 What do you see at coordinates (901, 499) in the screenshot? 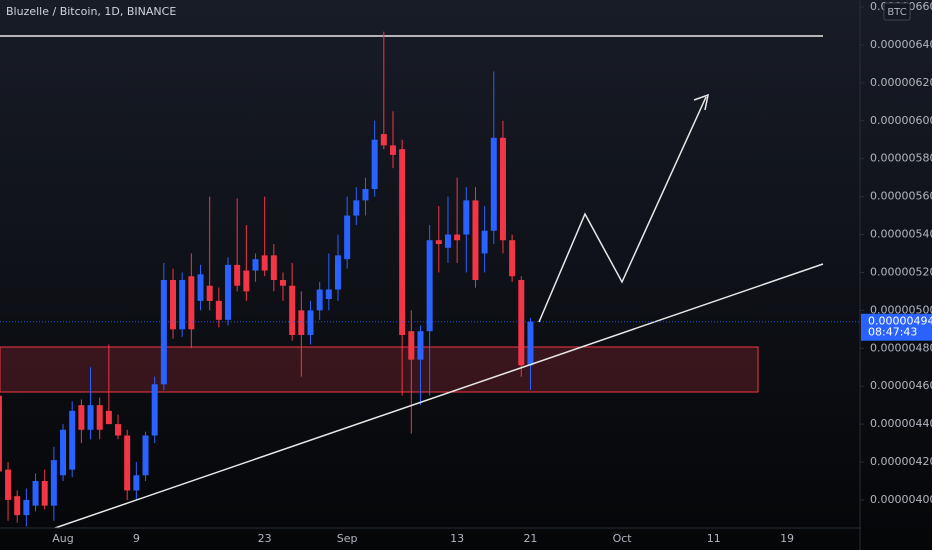
I see `y-tick-label: 0.00000400` at bounding box center [901, 499].